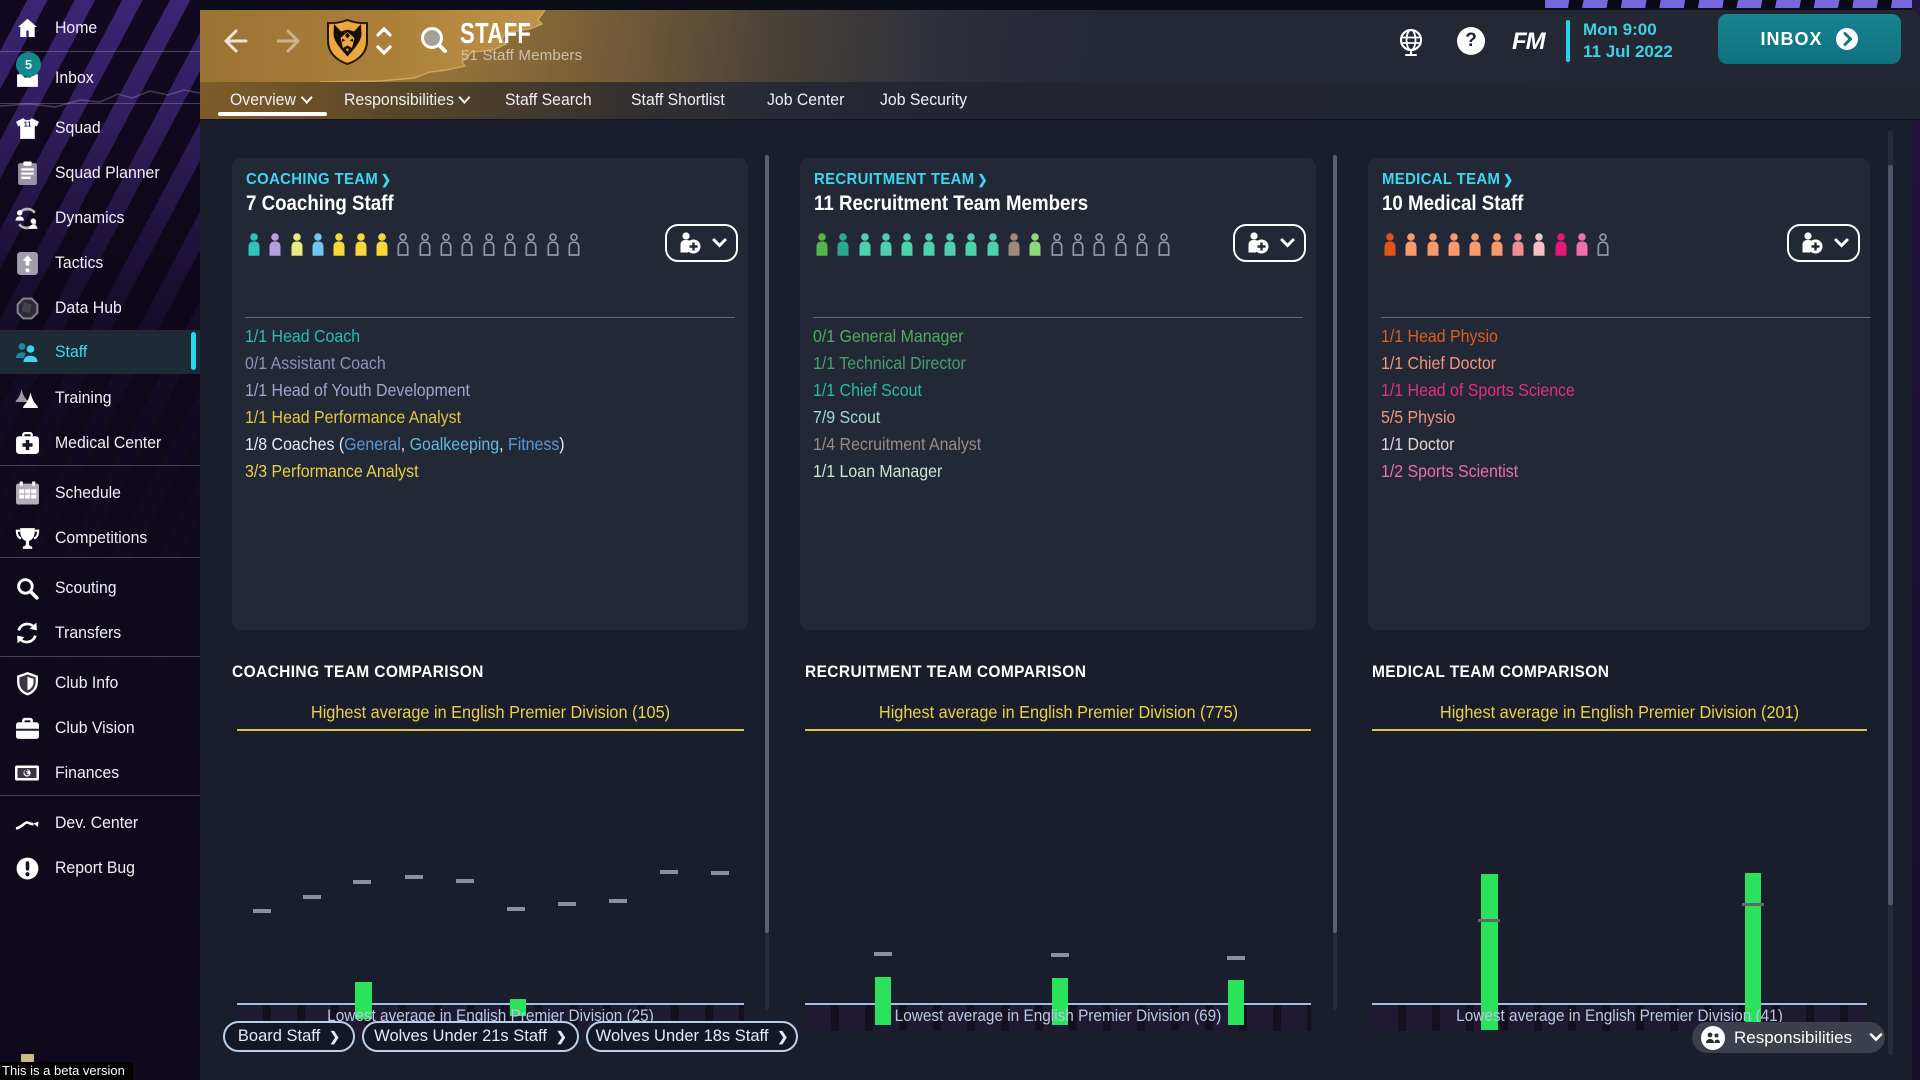 This screenshot has width=1920, height=1080. I want to click on svg-text: 11, so click(27, 123).